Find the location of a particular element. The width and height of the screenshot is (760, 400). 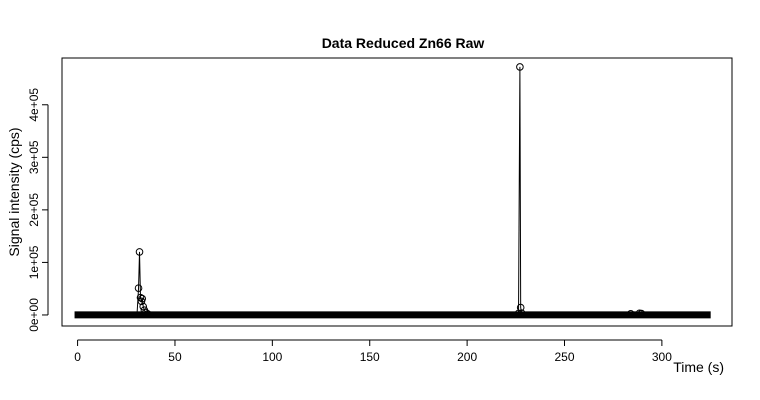

x-tick-label: 150 is located at coordinates (370, 357).